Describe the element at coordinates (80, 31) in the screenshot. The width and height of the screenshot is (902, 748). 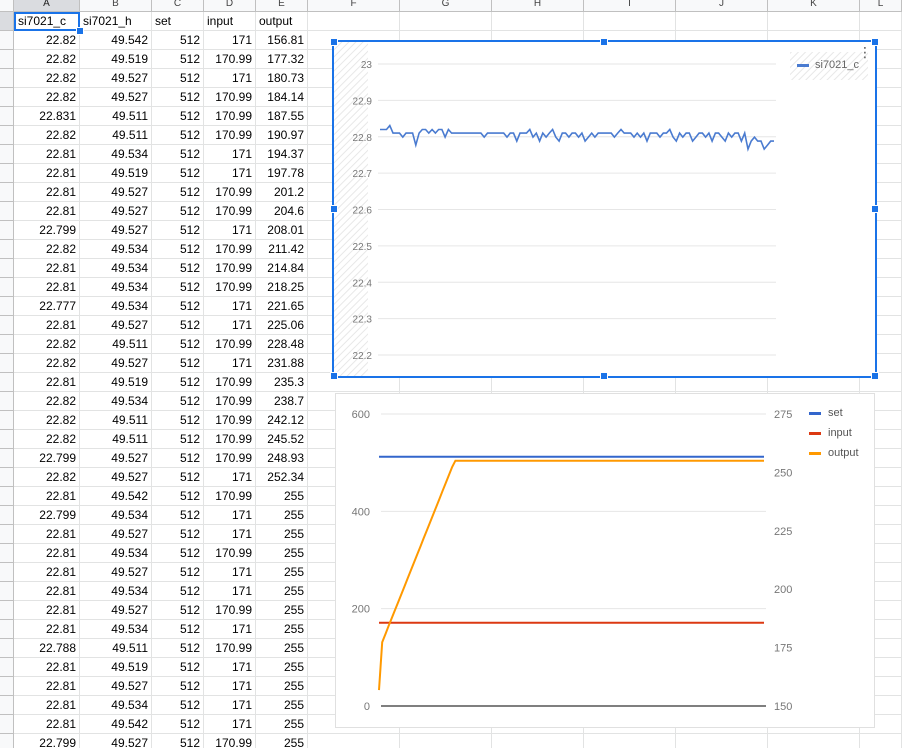
I see `selection-fill-handle` at that location.